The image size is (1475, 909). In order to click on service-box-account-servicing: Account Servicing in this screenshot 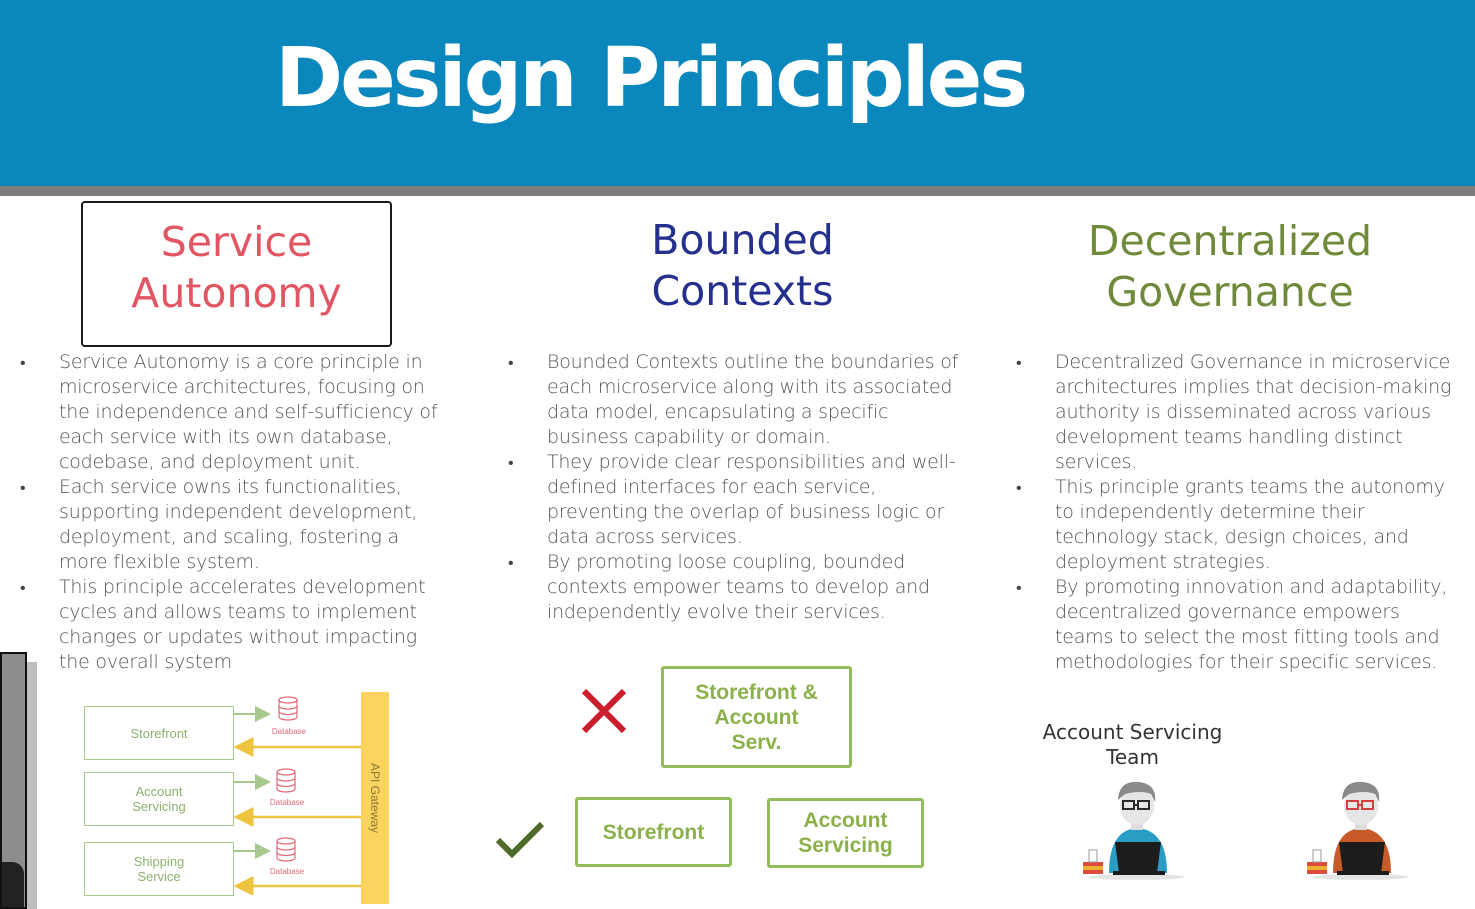, I will do `click(159, 799)`.